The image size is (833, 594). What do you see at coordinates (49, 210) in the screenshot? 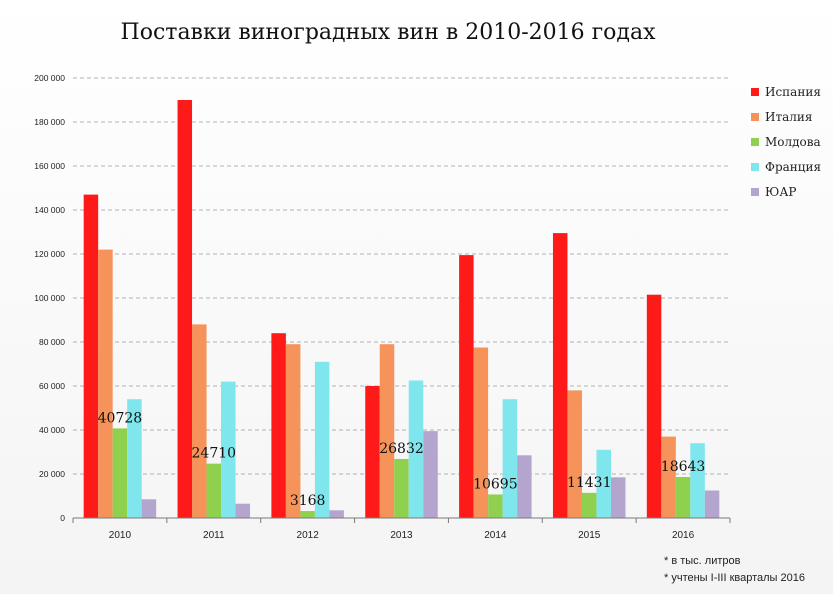
I see `y-tick-label: 140 000` at bounding box center [49, 210].